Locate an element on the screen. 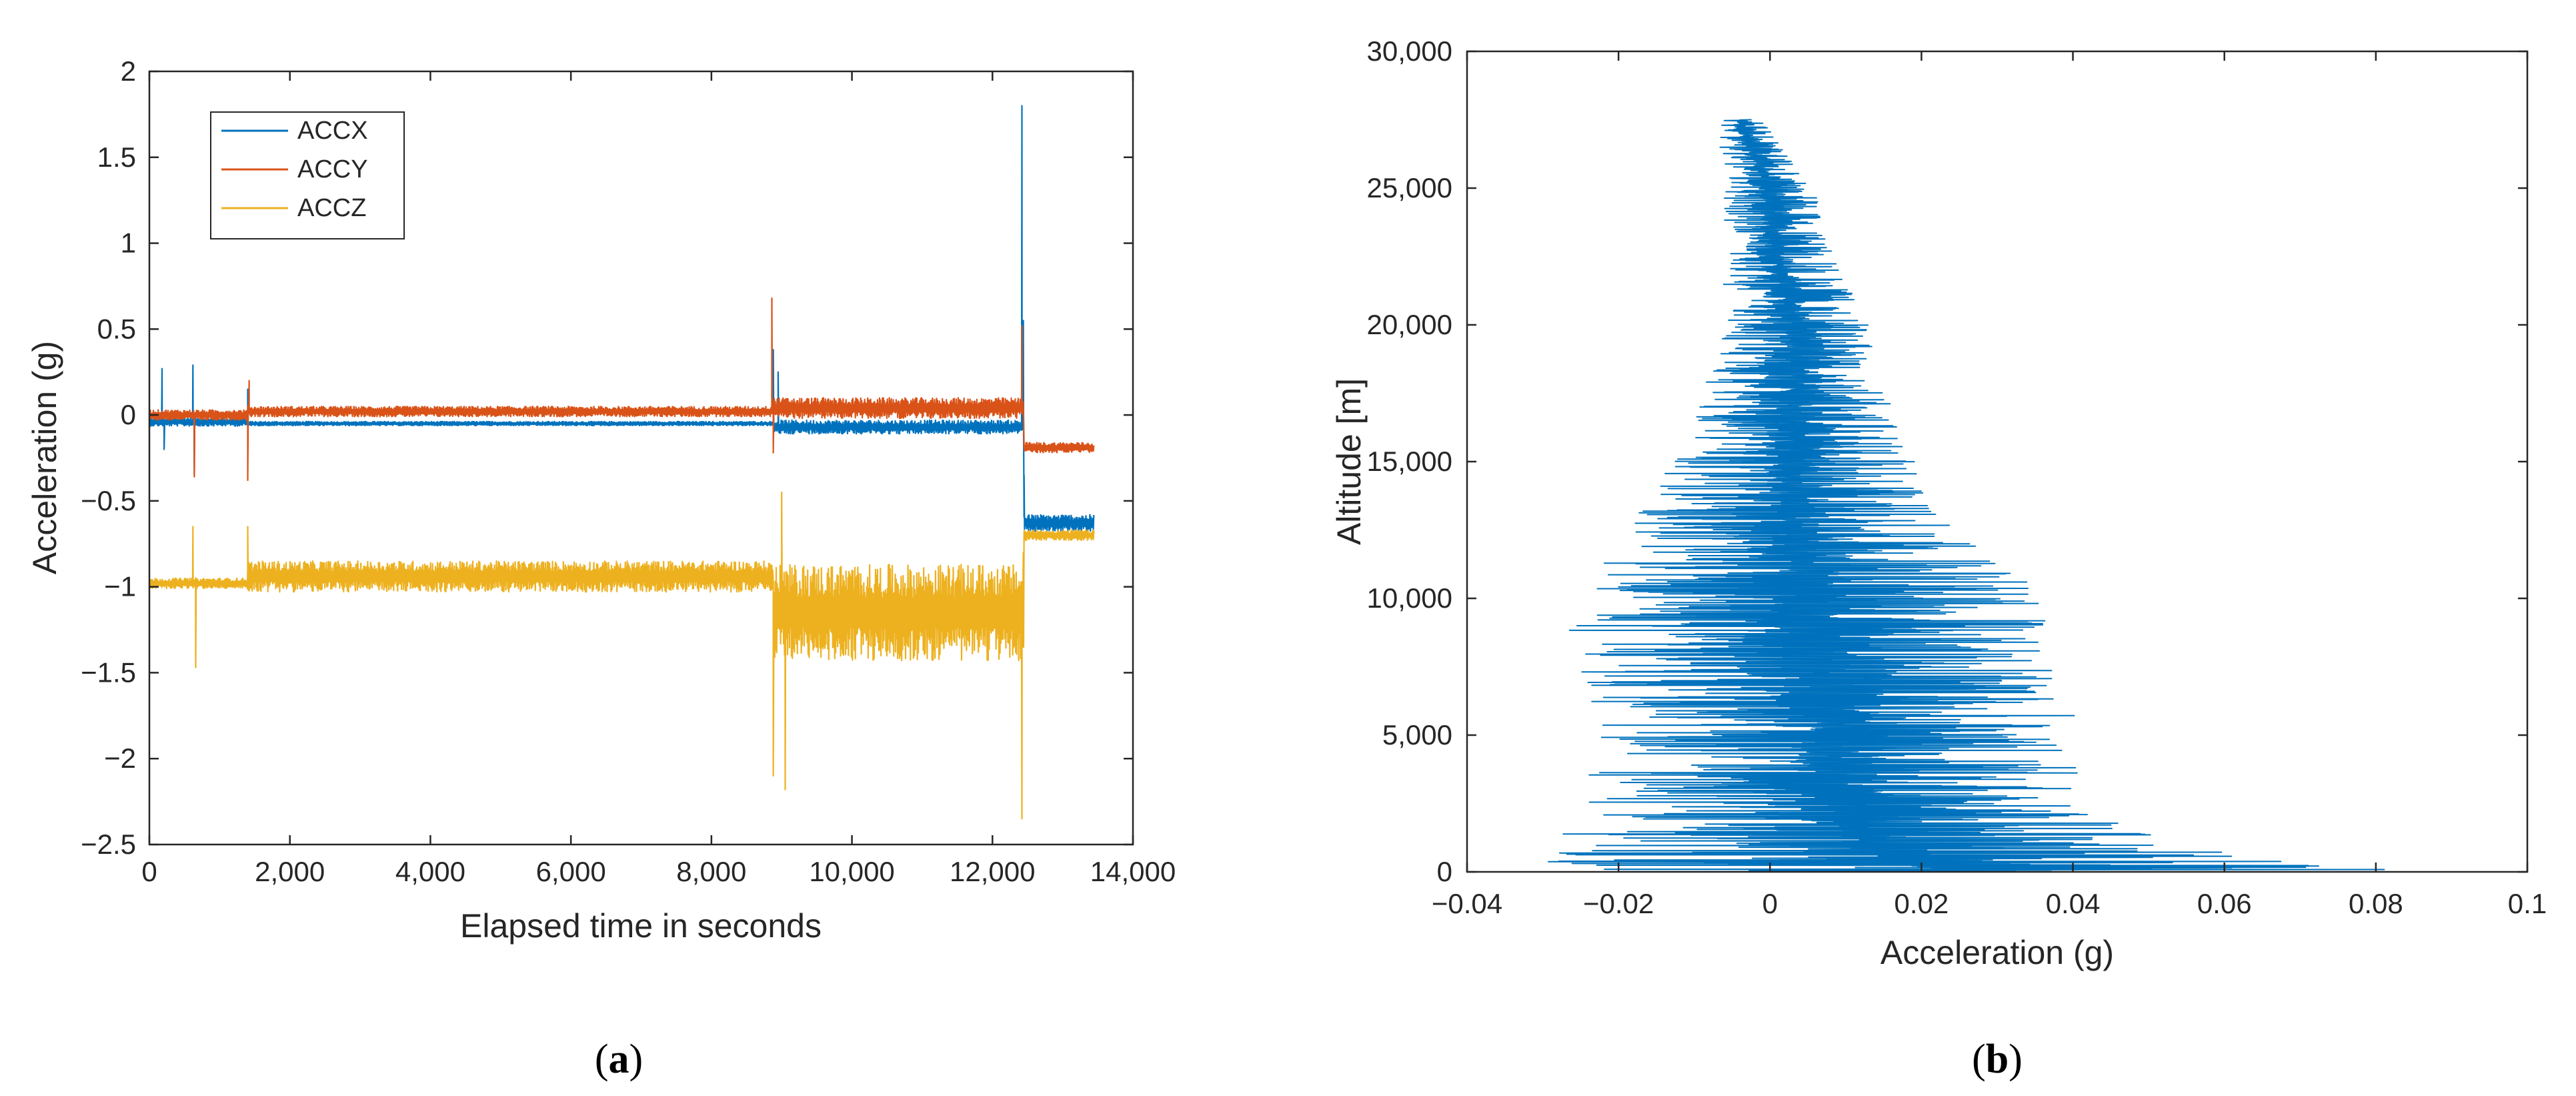  x-tick-label-a: 6,000 is located at coordinates (571, 871).